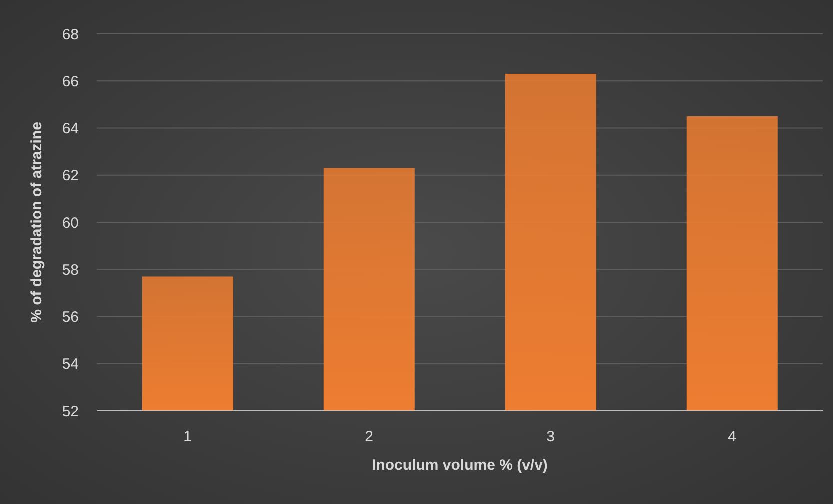  Describe the element at coordinates (70, 365) in the screenshot. I see `y-tick-label: 54` at that location.